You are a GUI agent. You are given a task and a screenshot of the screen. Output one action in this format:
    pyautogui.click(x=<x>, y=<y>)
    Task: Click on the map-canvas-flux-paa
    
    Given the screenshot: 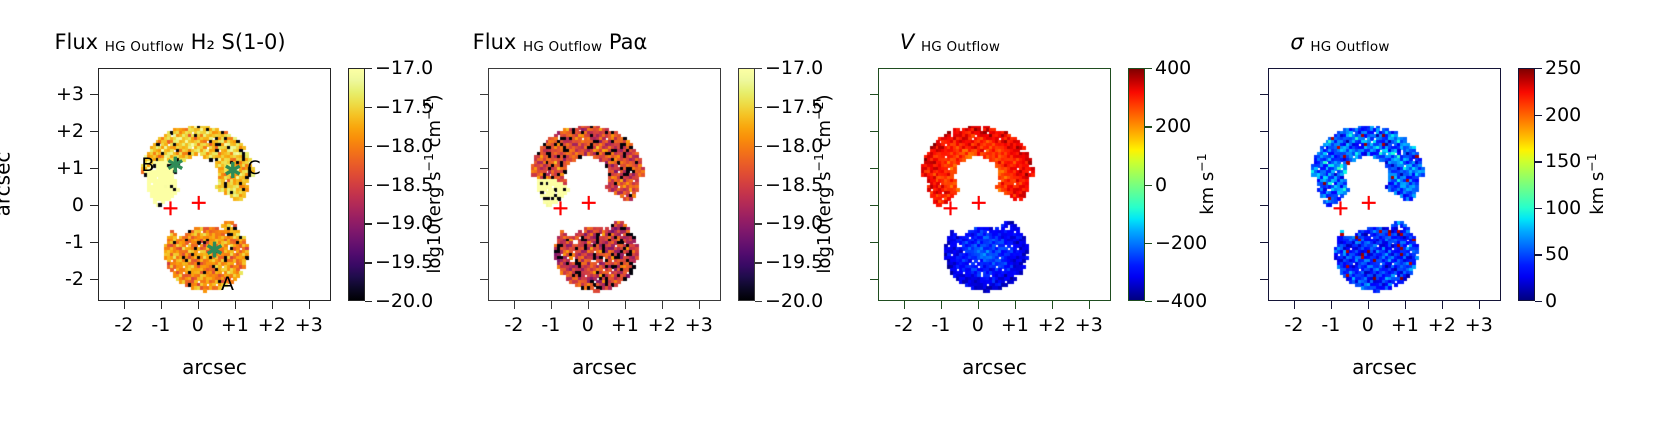 What is the action you would take?
    pyautogui.click(x=603, y=183)
    